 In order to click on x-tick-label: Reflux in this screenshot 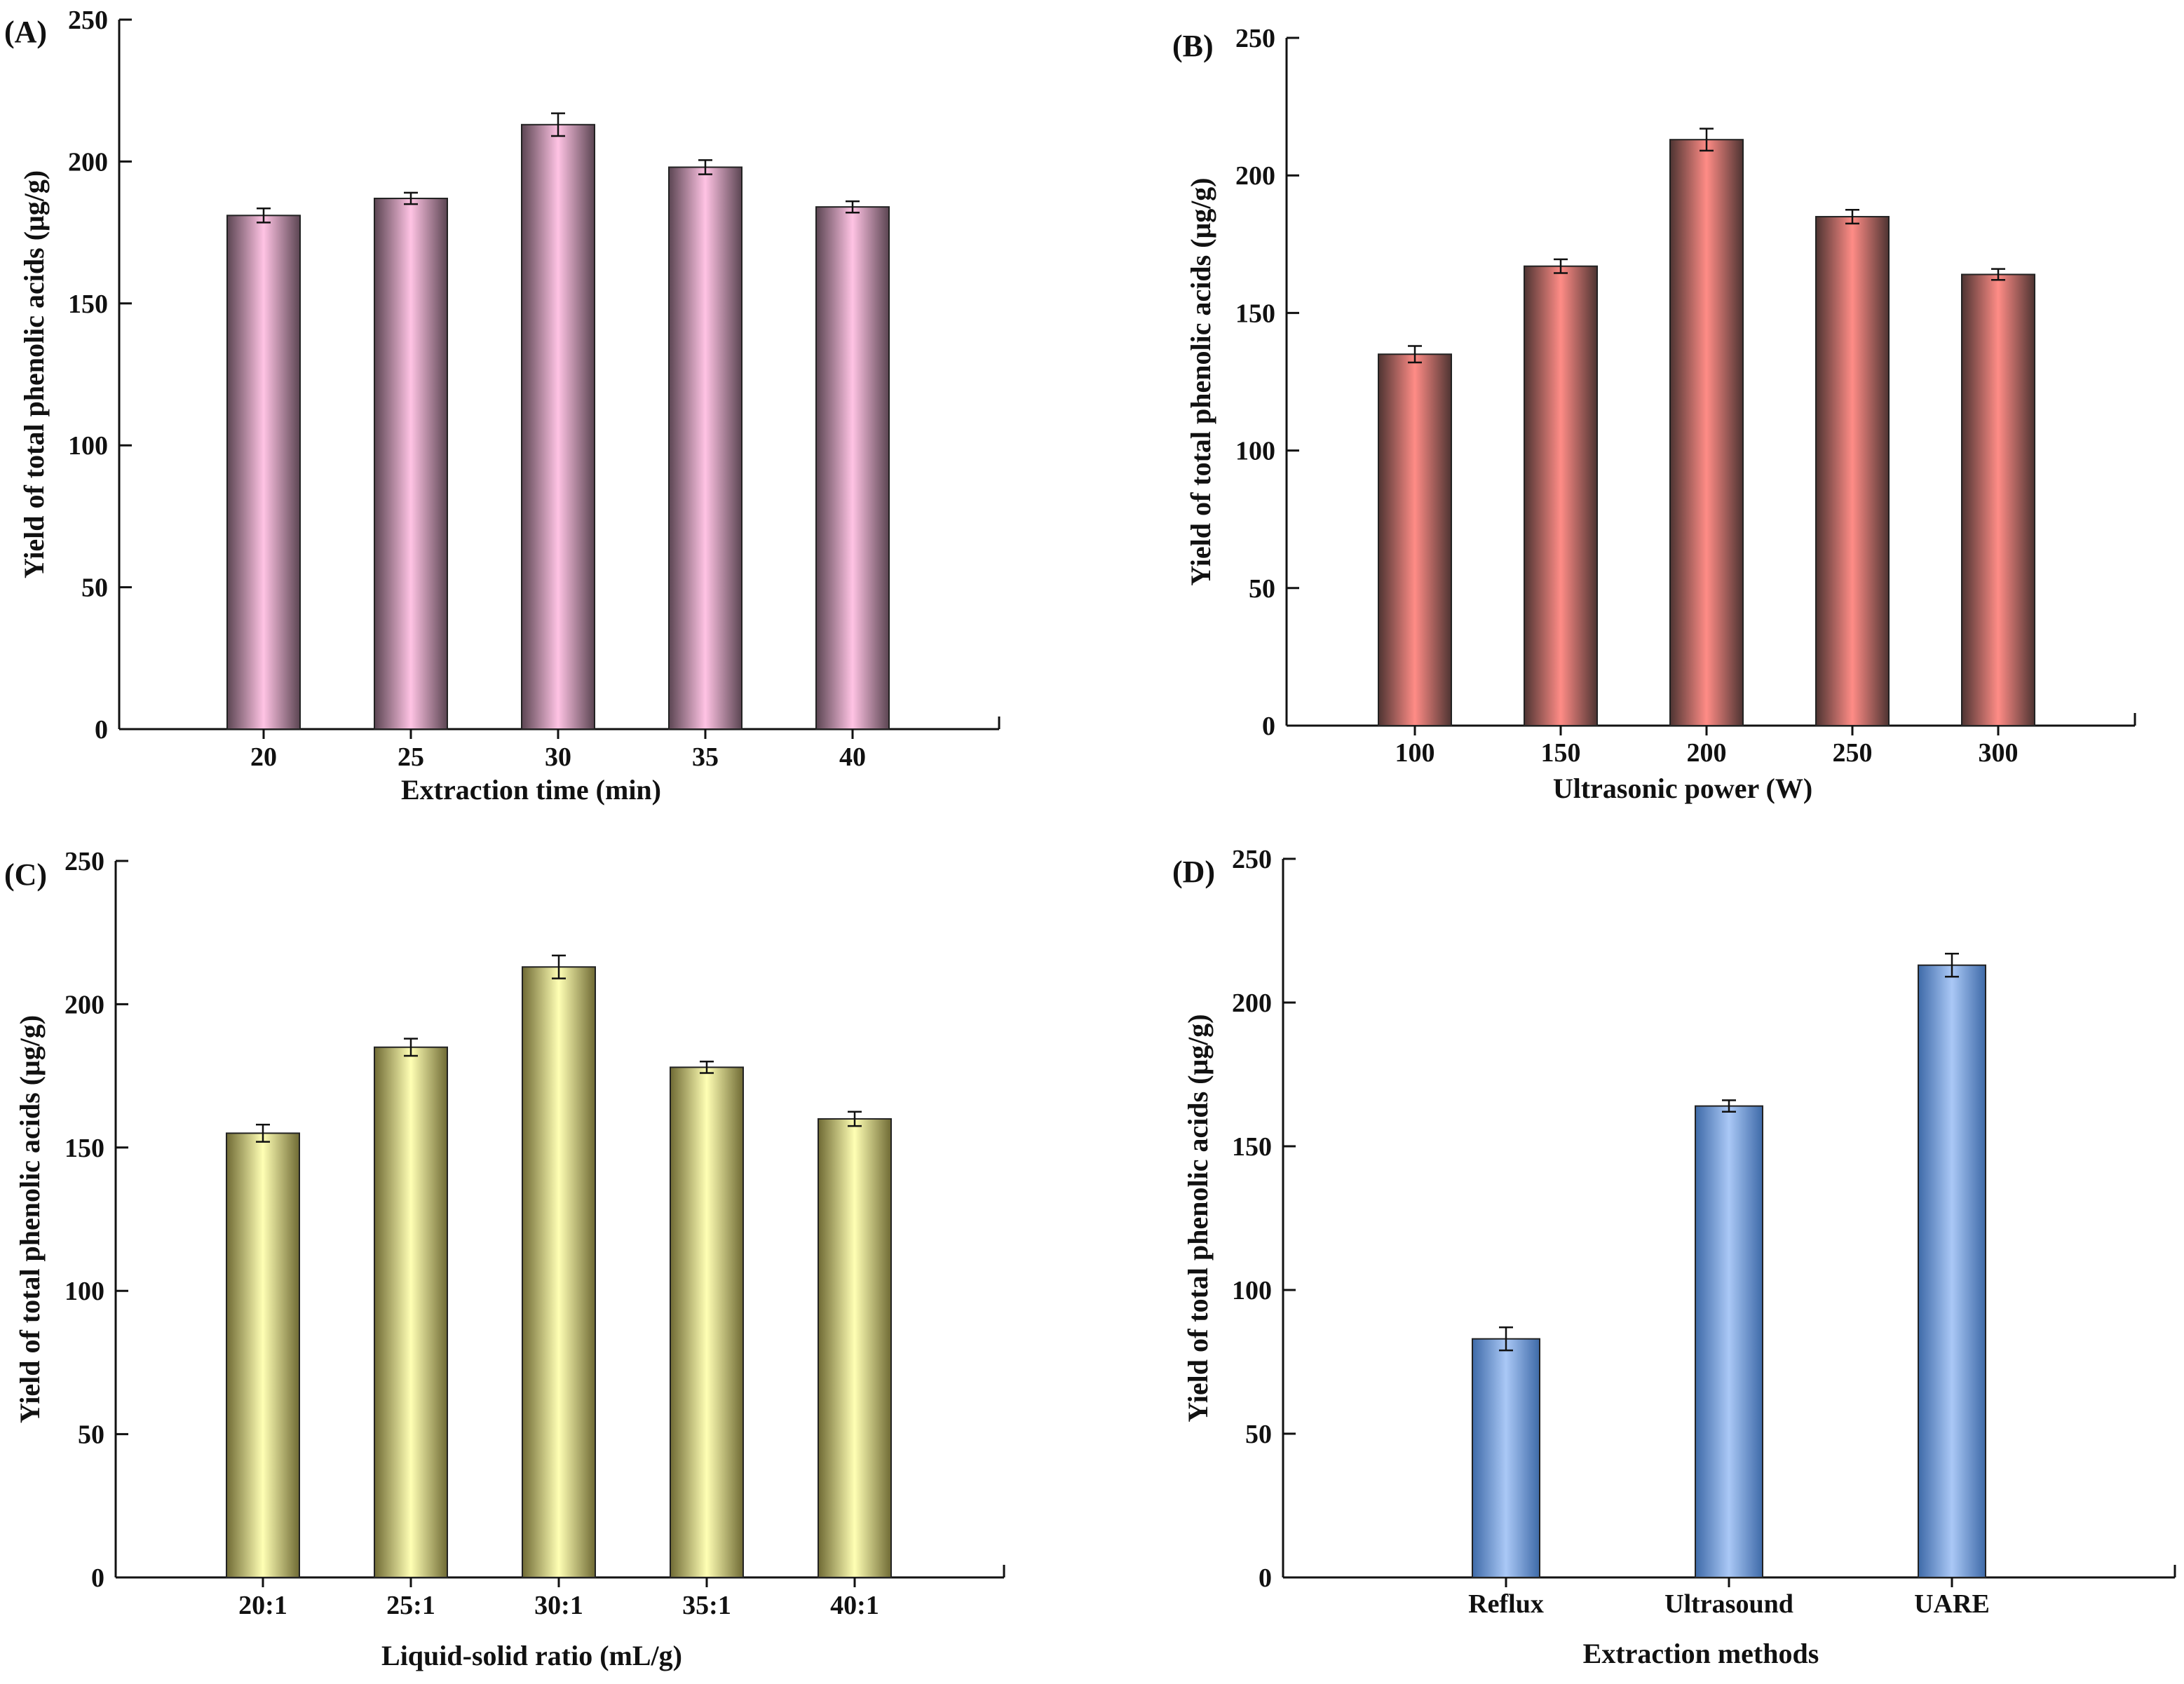, I will do `click(1506, 1604)`.